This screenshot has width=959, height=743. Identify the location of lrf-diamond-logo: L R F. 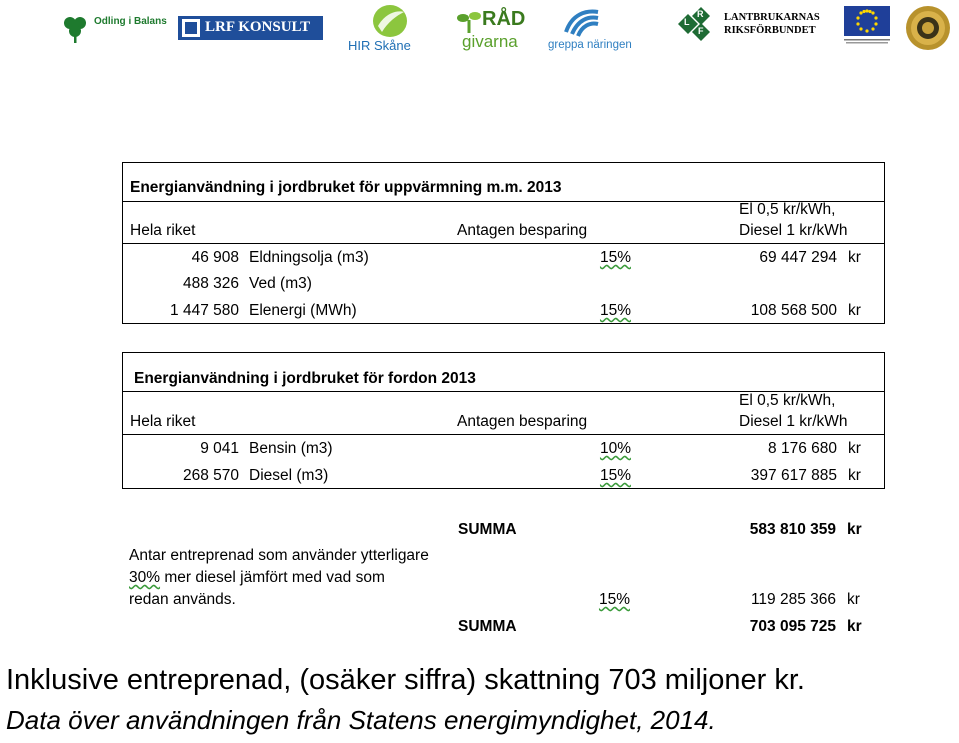
(694, 24).